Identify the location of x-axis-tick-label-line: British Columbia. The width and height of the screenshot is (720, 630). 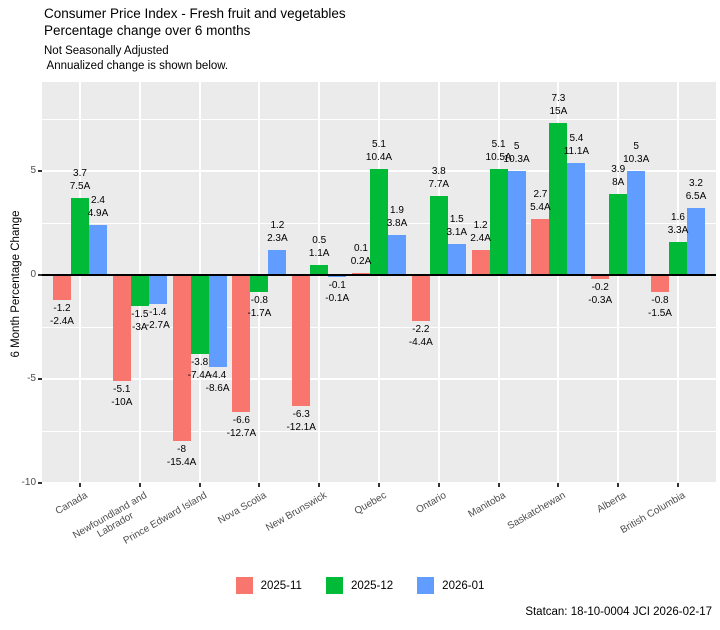
(653, 513).